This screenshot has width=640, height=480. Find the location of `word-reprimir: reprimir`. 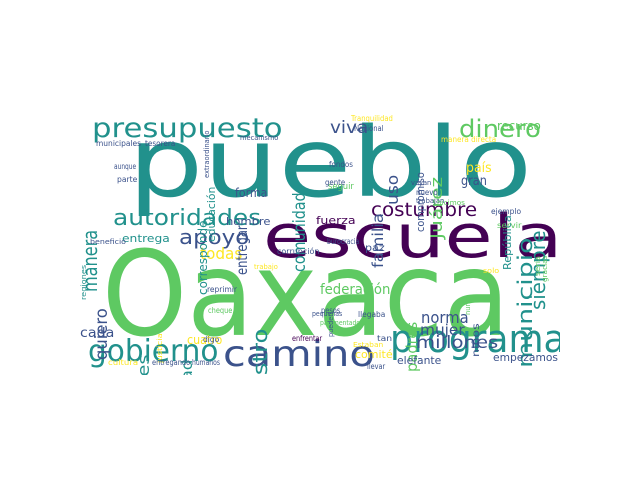

word-reprimir: reprimir is located at coordinates (222, 289).